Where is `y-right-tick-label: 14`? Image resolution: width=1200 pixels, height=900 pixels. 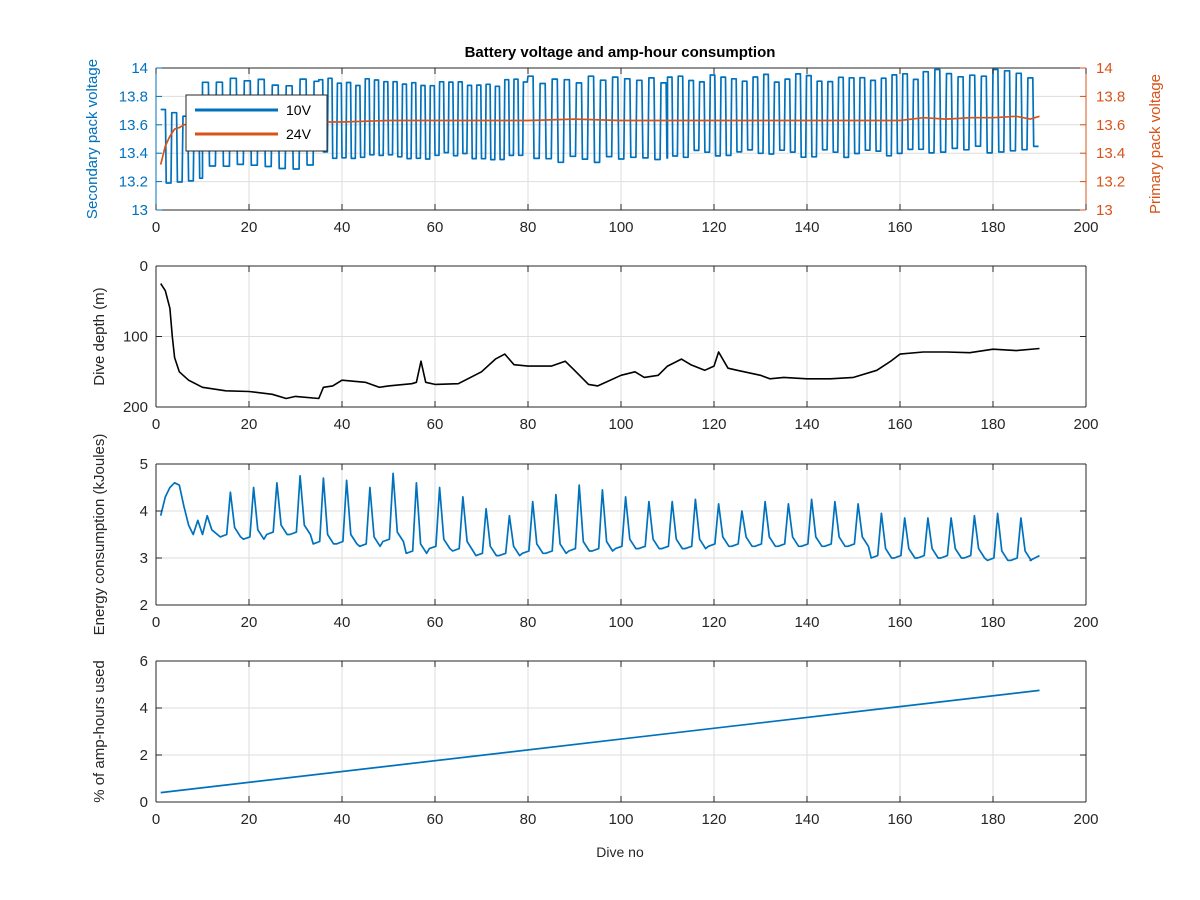
y-right-tick-label: 14 is located at coordinates (1104, 68).